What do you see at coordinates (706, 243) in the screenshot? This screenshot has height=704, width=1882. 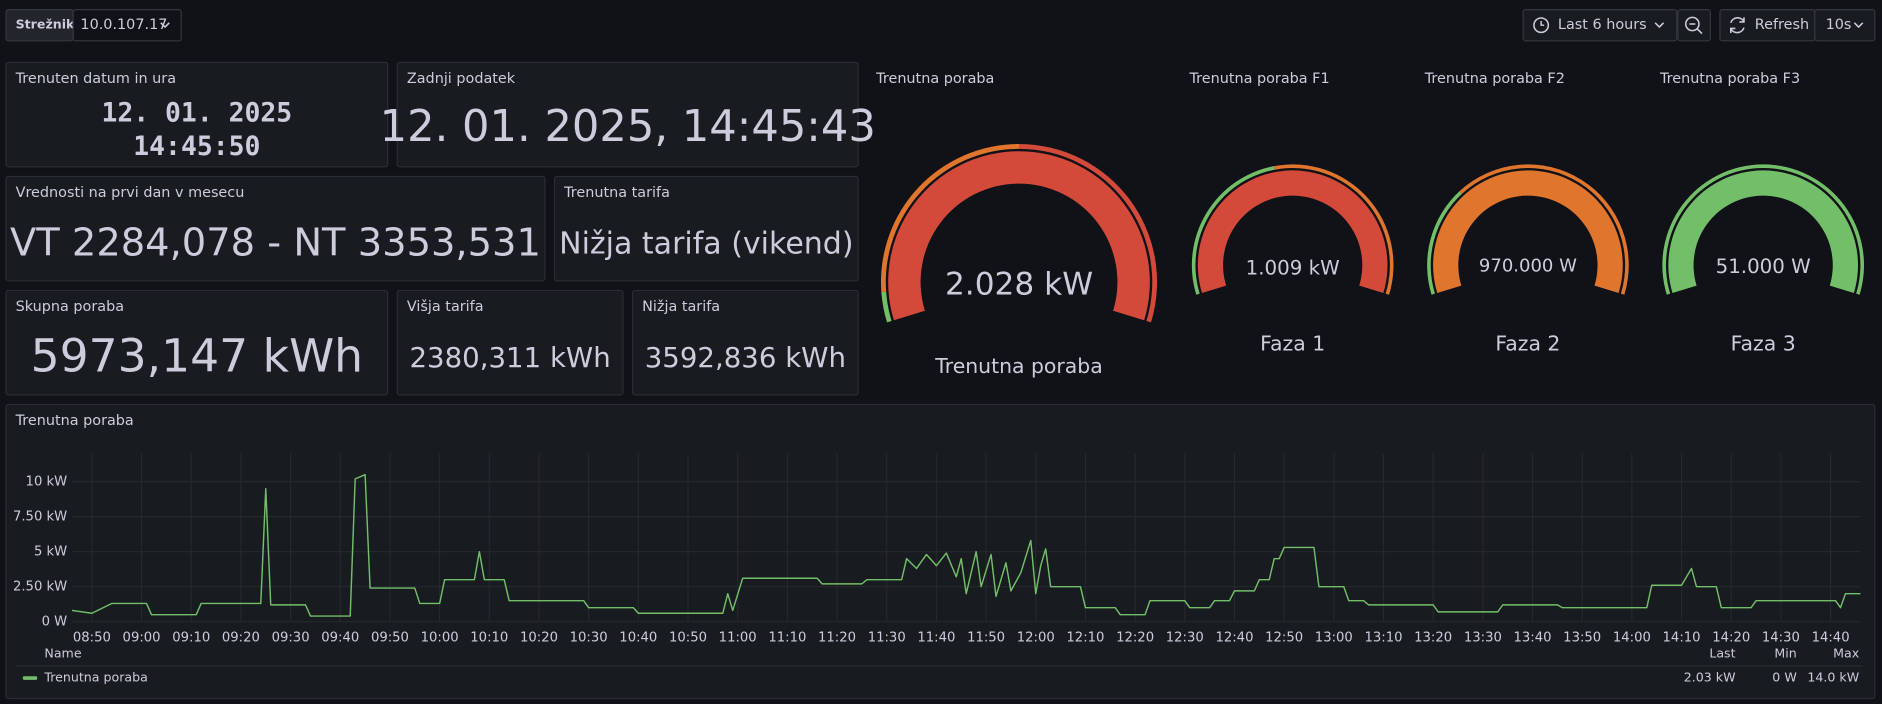 I see `stat-value: Nižja tarifa (vikend)` at bounding box center [706, 243].